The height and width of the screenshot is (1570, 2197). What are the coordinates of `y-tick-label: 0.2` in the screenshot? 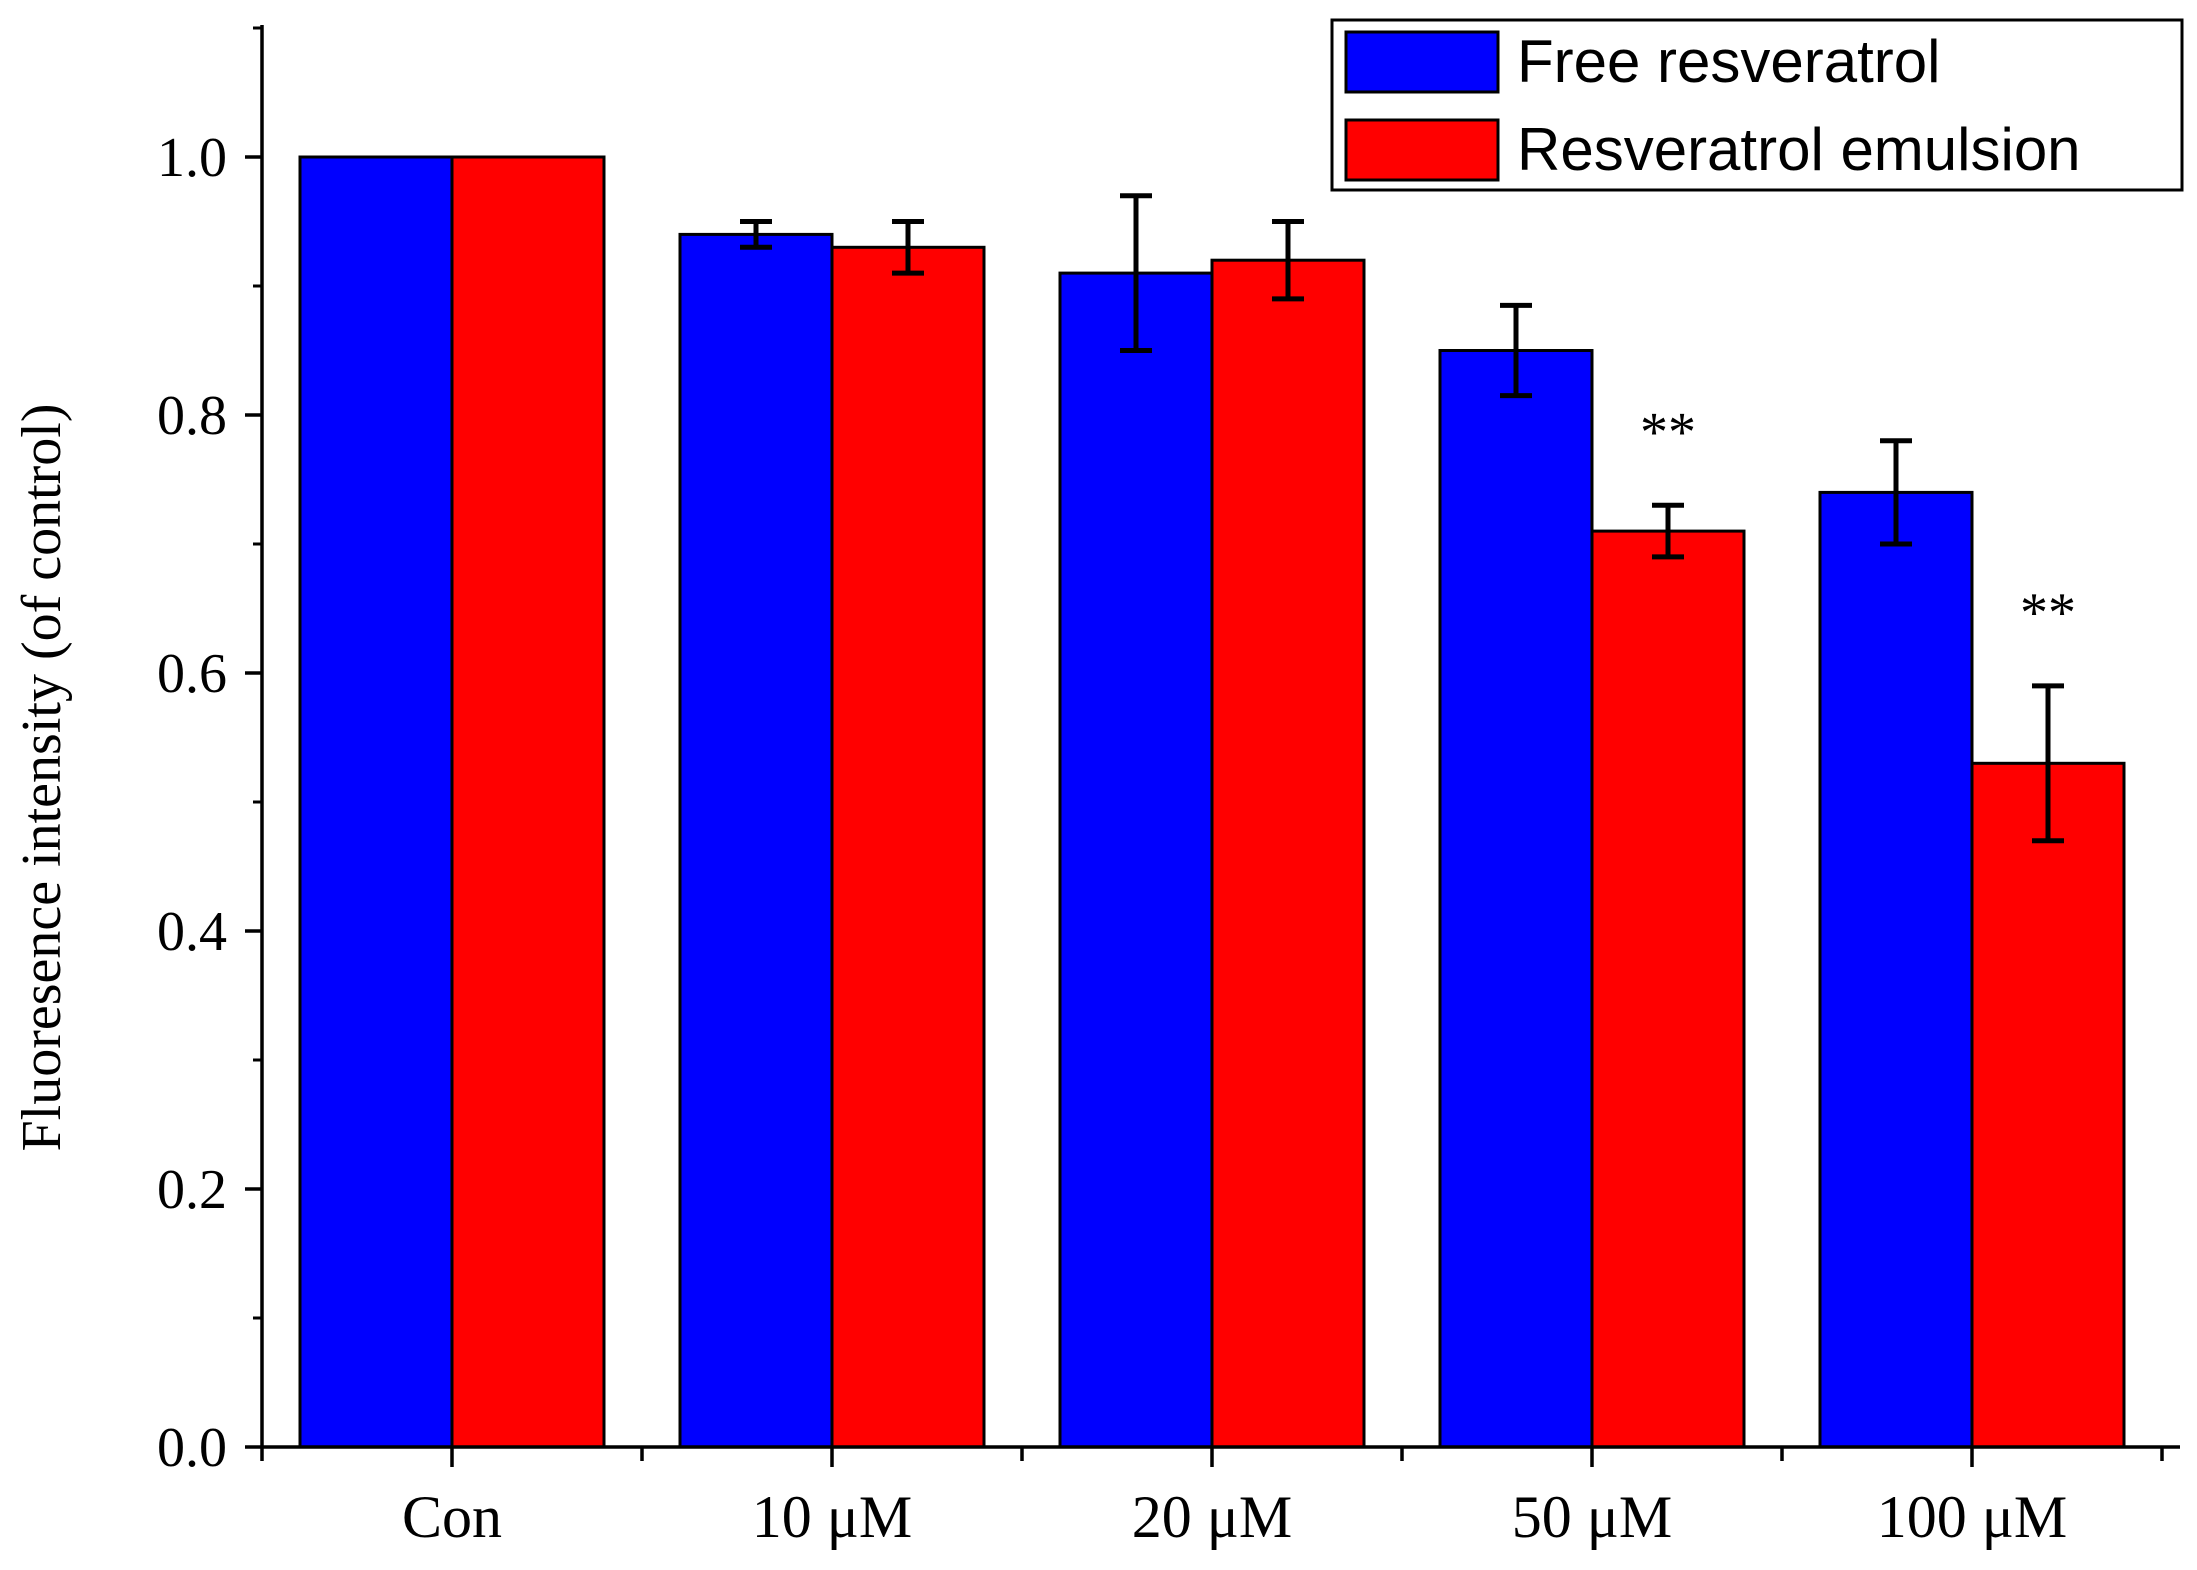 It's located at (192, 1190).